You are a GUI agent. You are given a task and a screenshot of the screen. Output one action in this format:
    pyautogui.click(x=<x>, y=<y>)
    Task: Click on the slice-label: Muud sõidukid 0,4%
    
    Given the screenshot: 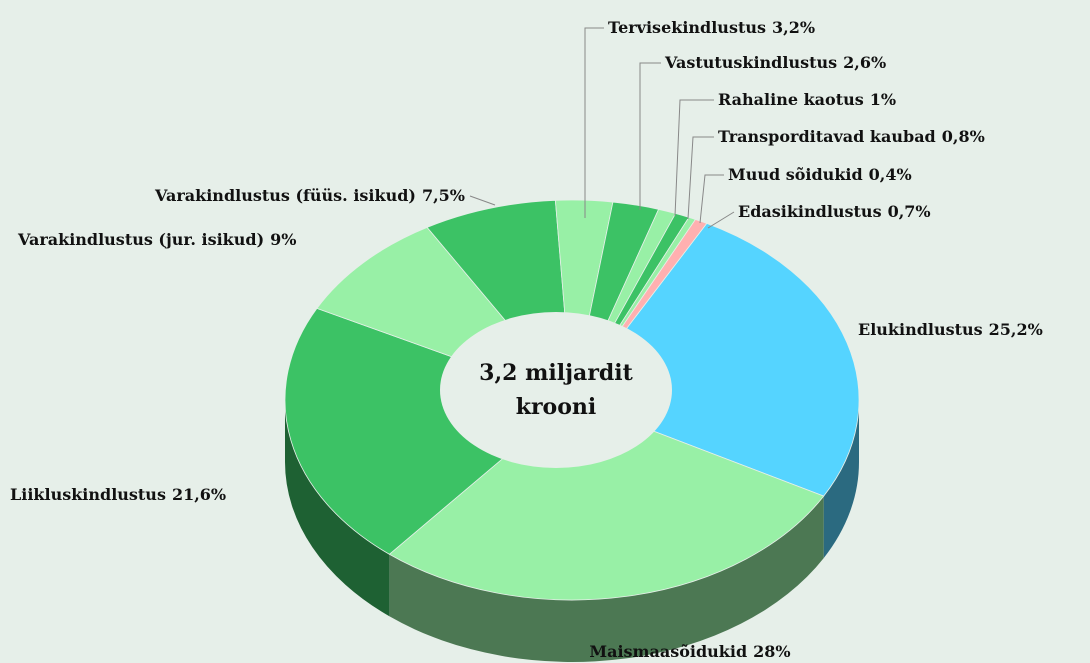 What is the action you would take?
    pyautogui.click(x=820, y=174)
    